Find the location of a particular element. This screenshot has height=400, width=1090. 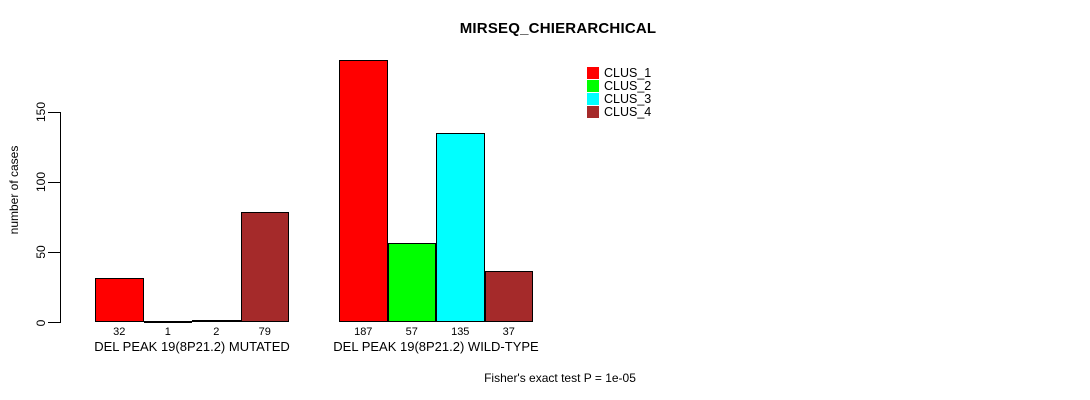

group-label: DEL PEAK 19(8P21.2) WILD-TYPE is located at coordinates (436, 346).